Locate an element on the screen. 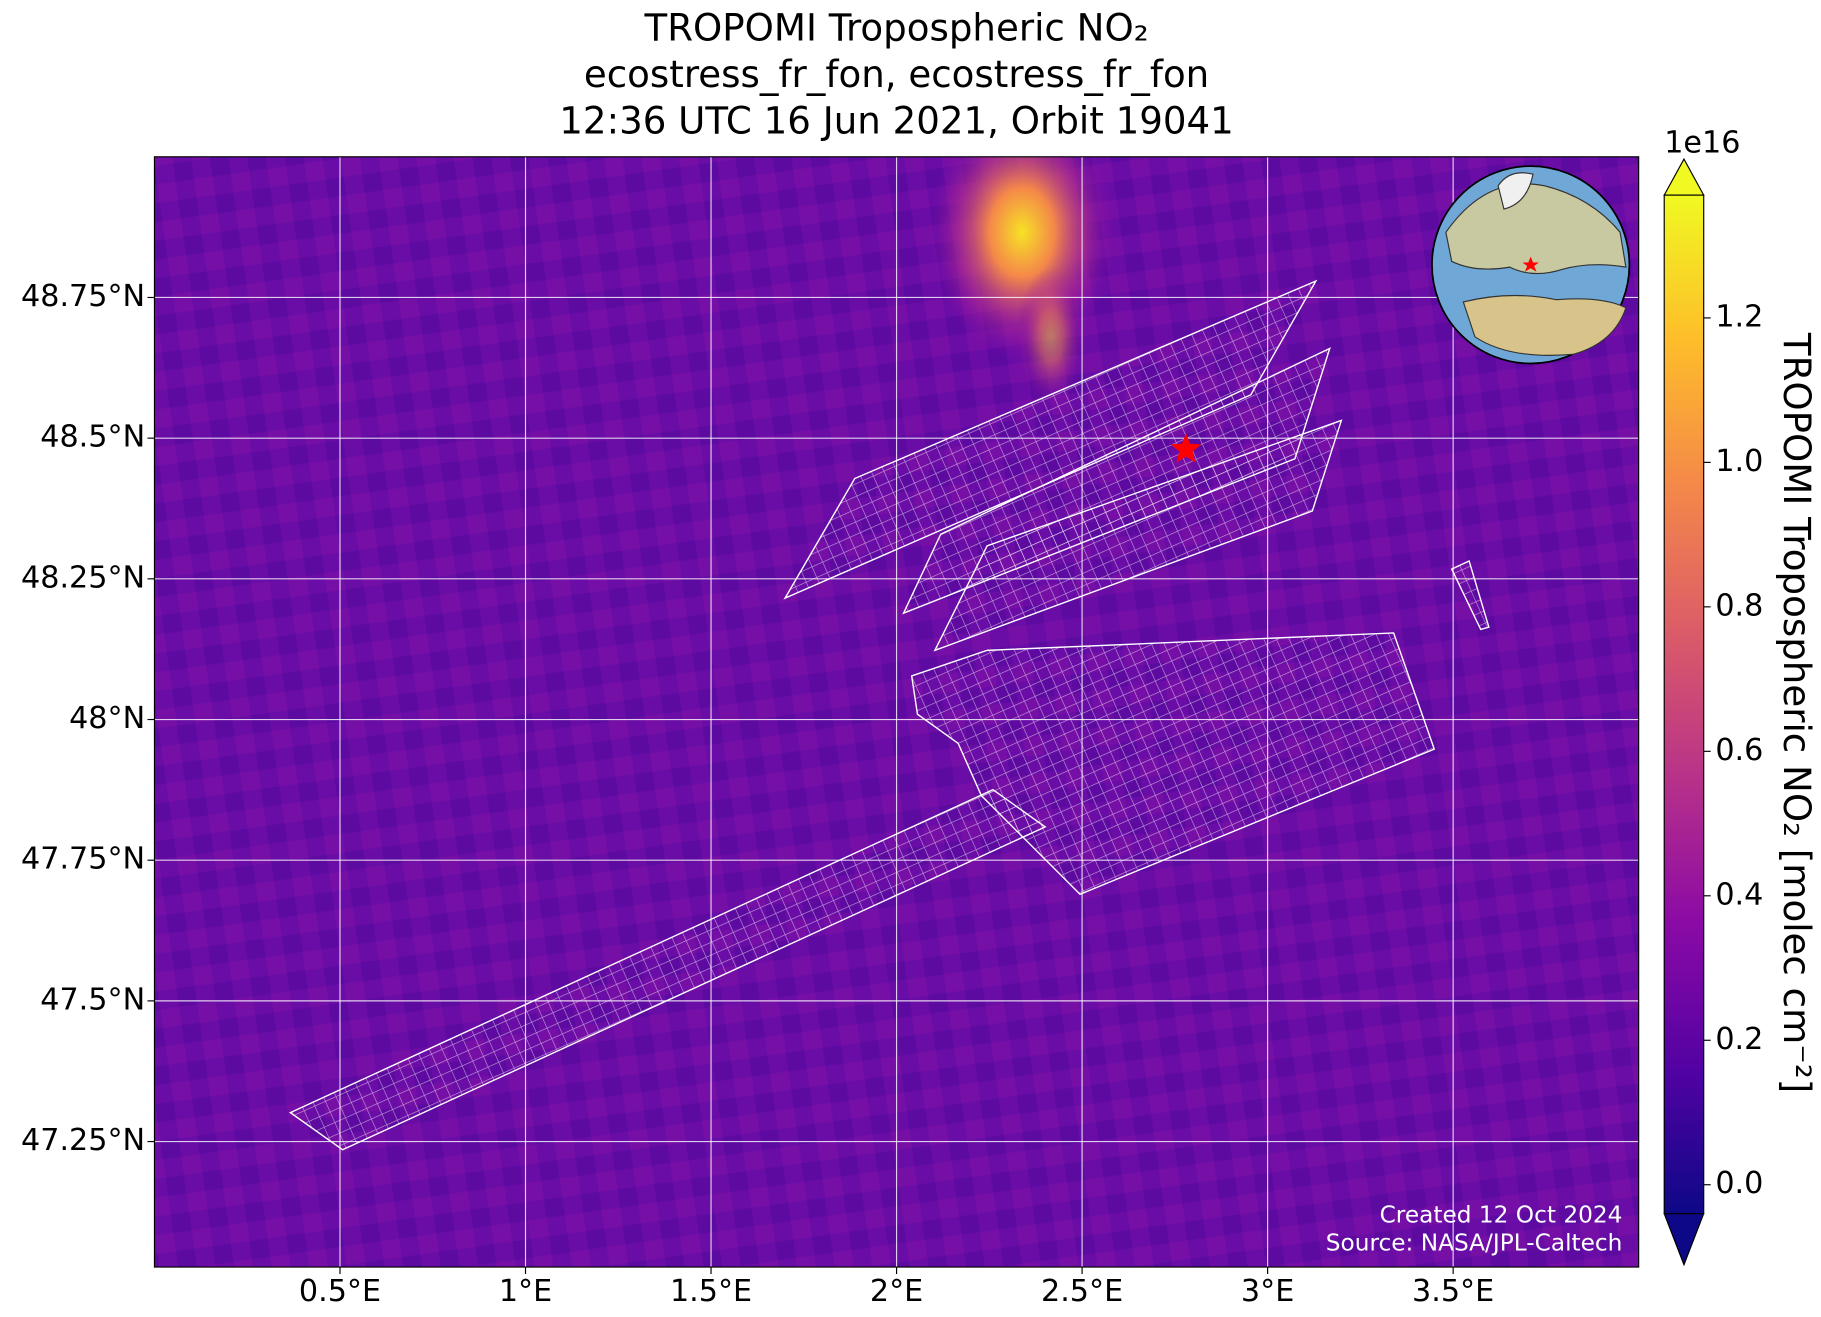 The height and width of the screenshot is (1317, 1821). x-tick-label: 2.5°E is located at coordinates (1082, 1291).